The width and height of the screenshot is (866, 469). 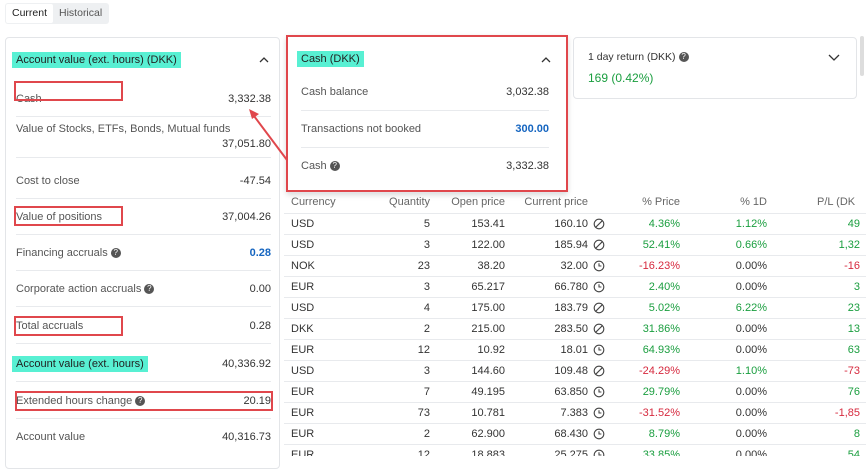 What do you see at coordinates (488, 329) in the screenshot?
I see `table-cell: 215.00` at bounding box center [488, 329].